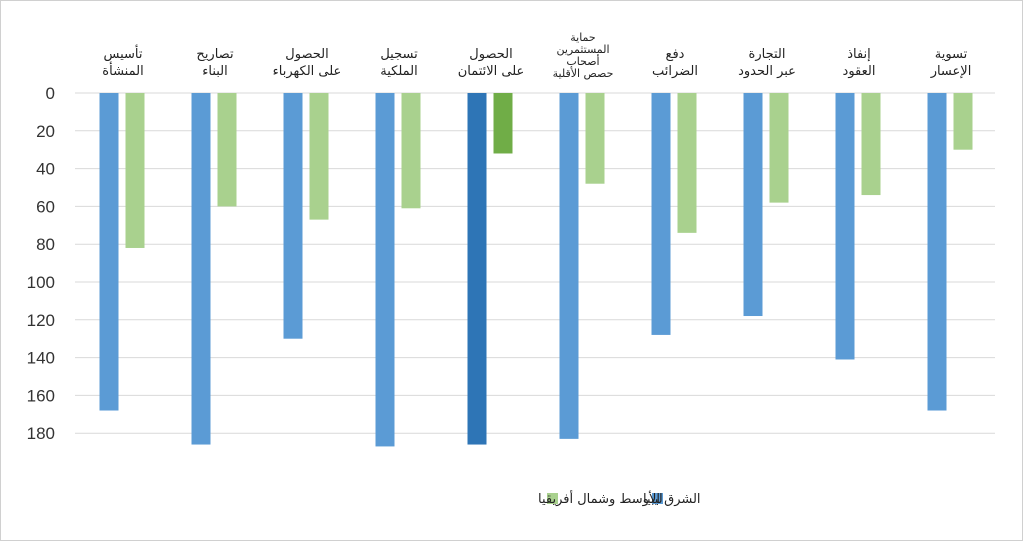  I want to click on legend-swatch-mena, so click(552, 498).